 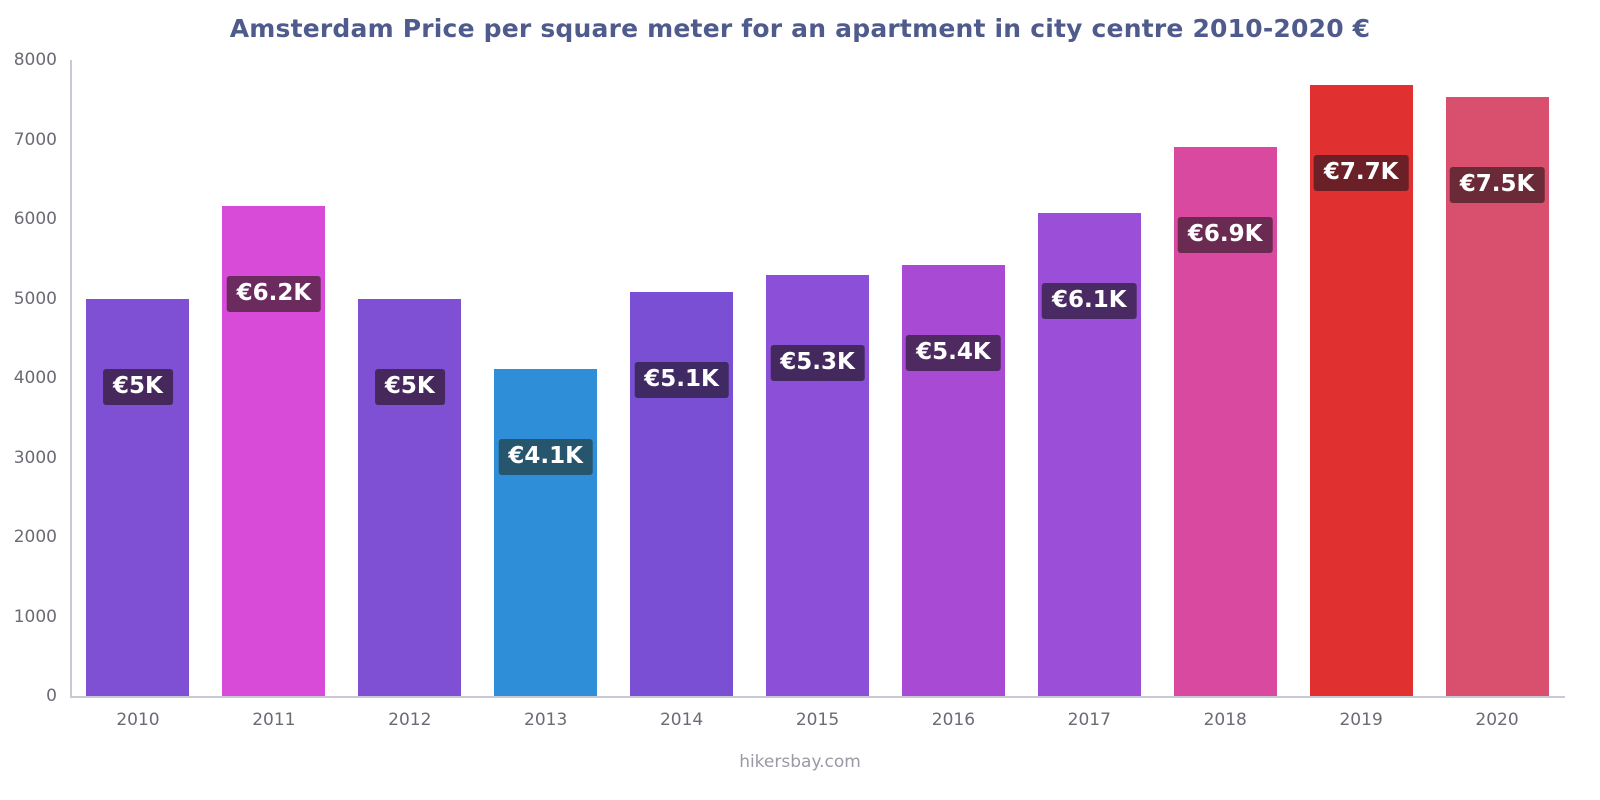 What do you see at coordinates (35, 378) in the screenshot?
I see `y-tick-label: 4000` at bounding box center [35, 378].